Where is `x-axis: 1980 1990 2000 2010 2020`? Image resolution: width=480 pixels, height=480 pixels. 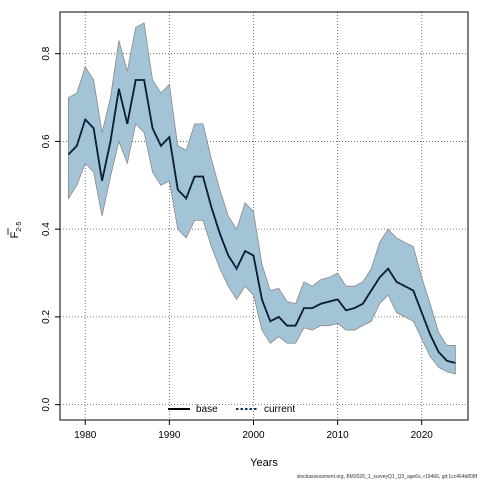 x-axis: 1980 1990 2000 2010 2020 is located at coordinates (253, 430).